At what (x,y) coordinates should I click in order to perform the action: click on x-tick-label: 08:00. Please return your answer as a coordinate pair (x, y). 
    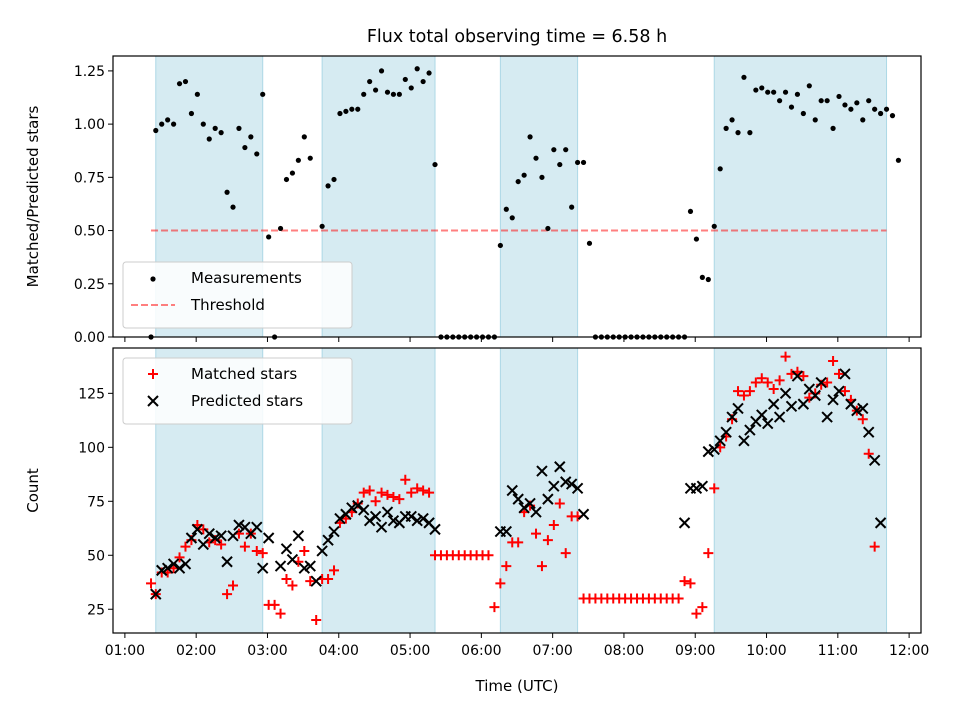
    Looking at the image, I should click on (624, 651).